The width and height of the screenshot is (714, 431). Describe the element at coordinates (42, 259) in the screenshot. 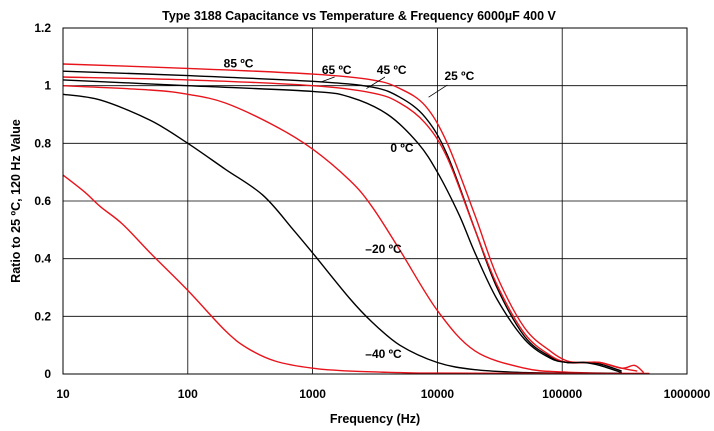

I see `y-tick-label: 0.4` at that location.